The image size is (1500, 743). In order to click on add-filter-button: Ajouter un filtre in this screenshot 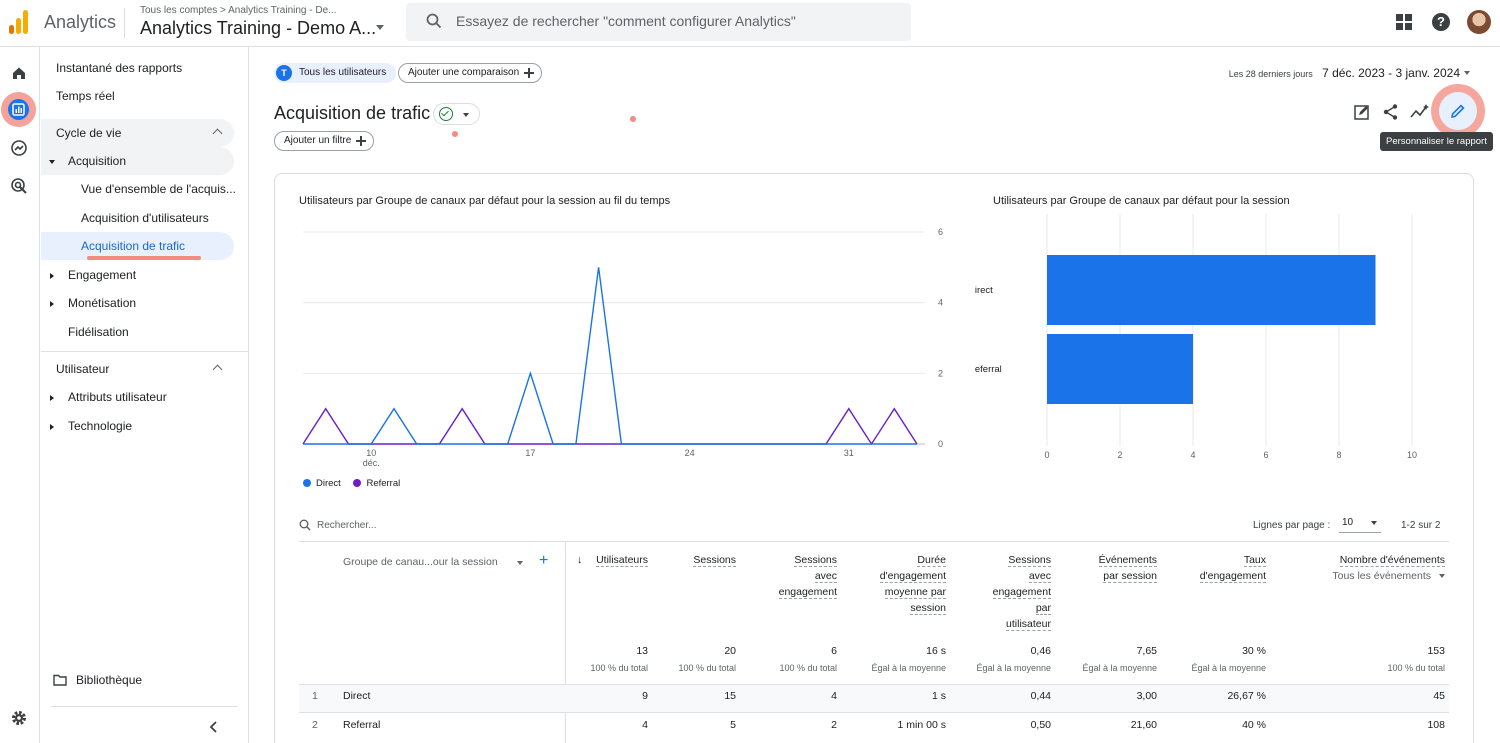, I will do `click(324, 141)`.